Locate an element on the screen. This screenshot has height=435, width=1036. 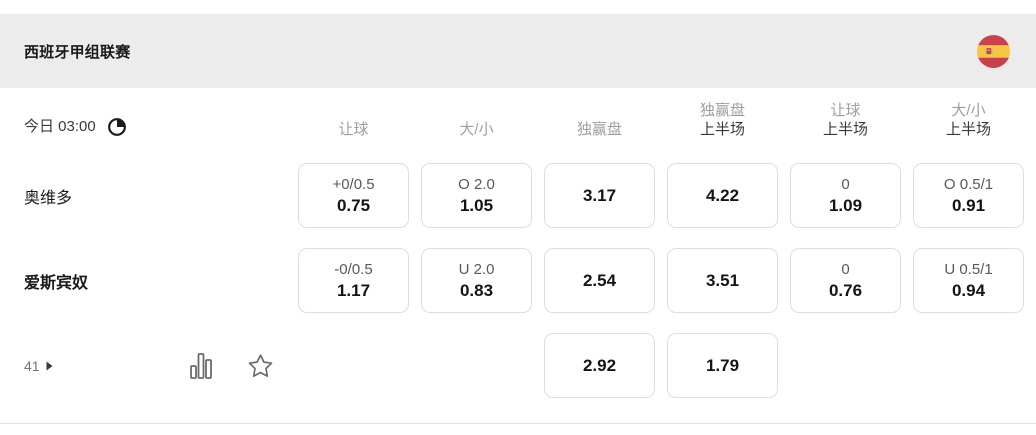
more-markets-button: 41 is located at coordinates (38, 366).